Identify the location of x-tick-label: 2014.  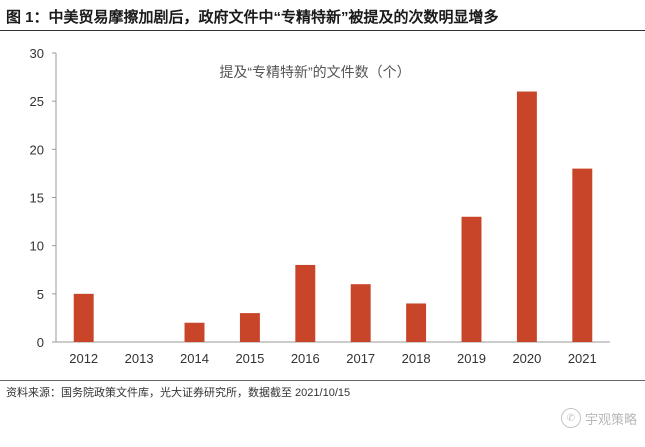
(194, 358).